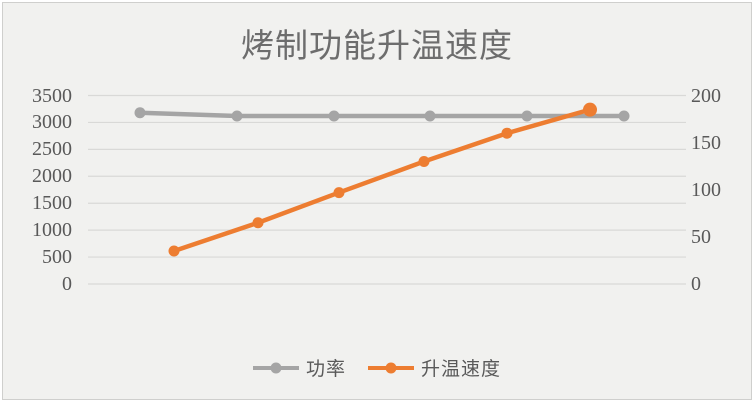 This screenshot has width=754, height=402. What do you see at coordinates (52, 95) in the screenshot?
I see `left-axis-tick-label: 3500` at bounding box center [52, 95].